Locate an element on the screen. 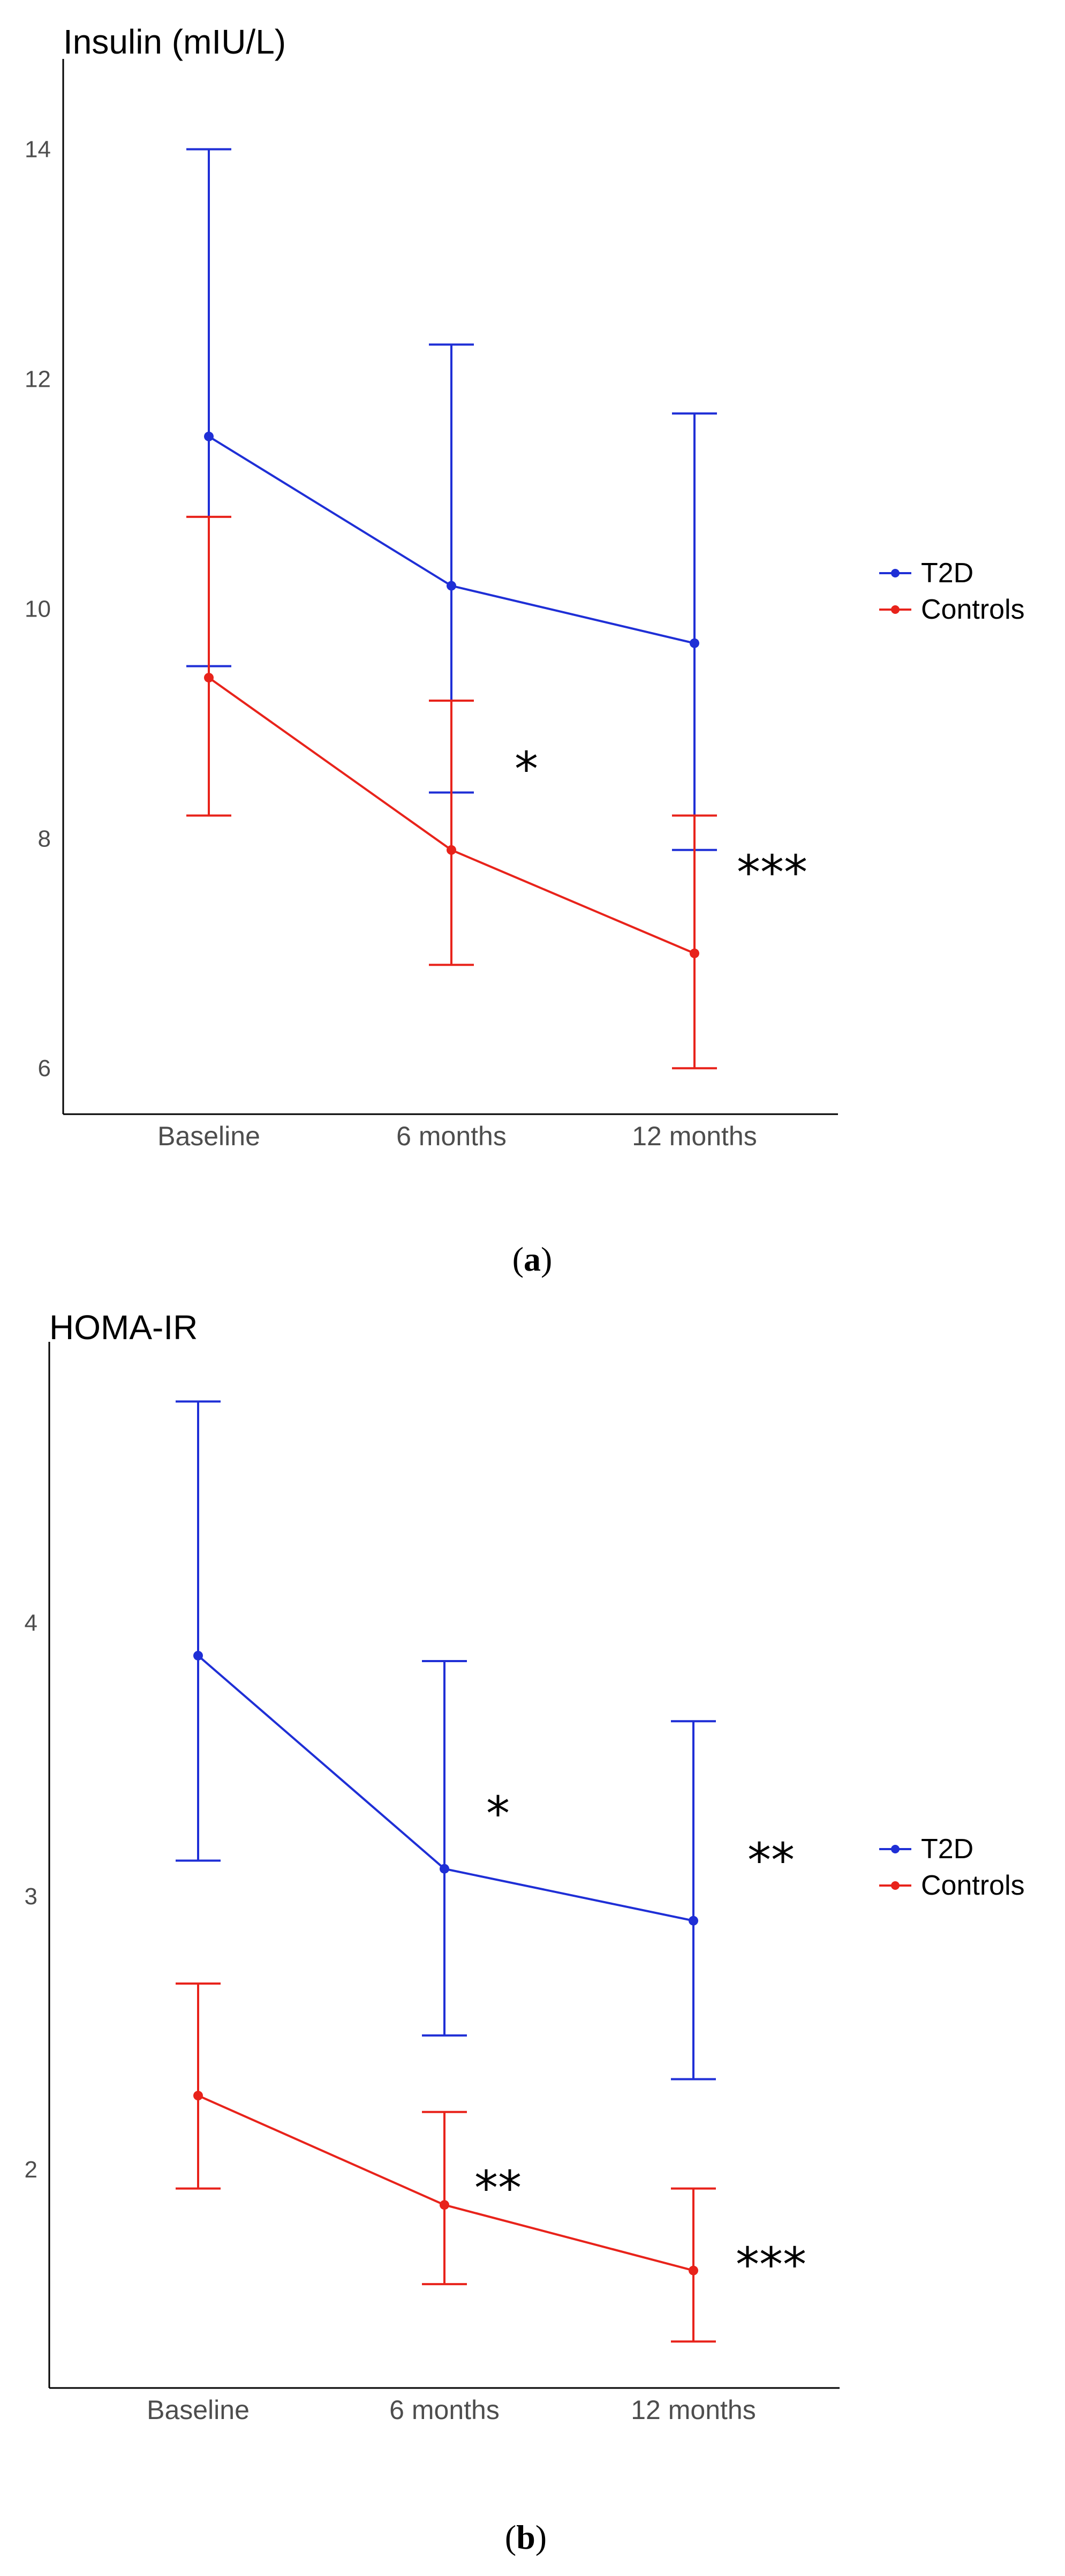  y-tick-label: 2 is located at coordinates (31, 2170).